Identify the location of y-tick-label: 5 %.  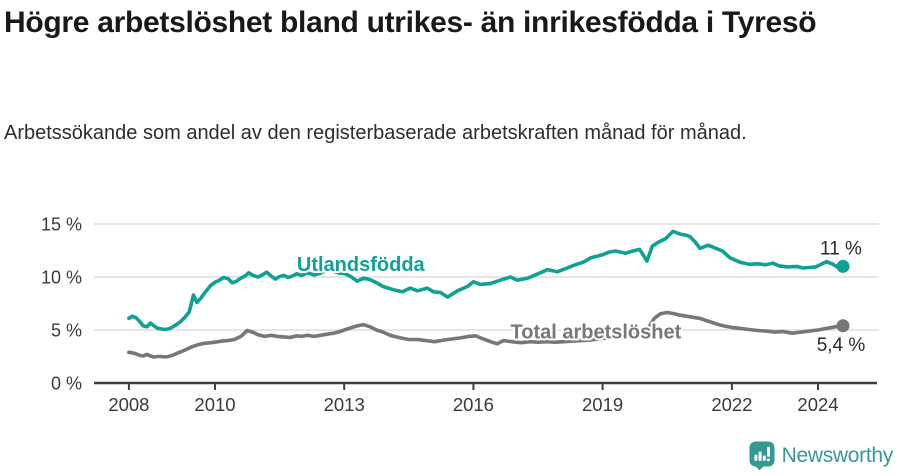
(66, 331).